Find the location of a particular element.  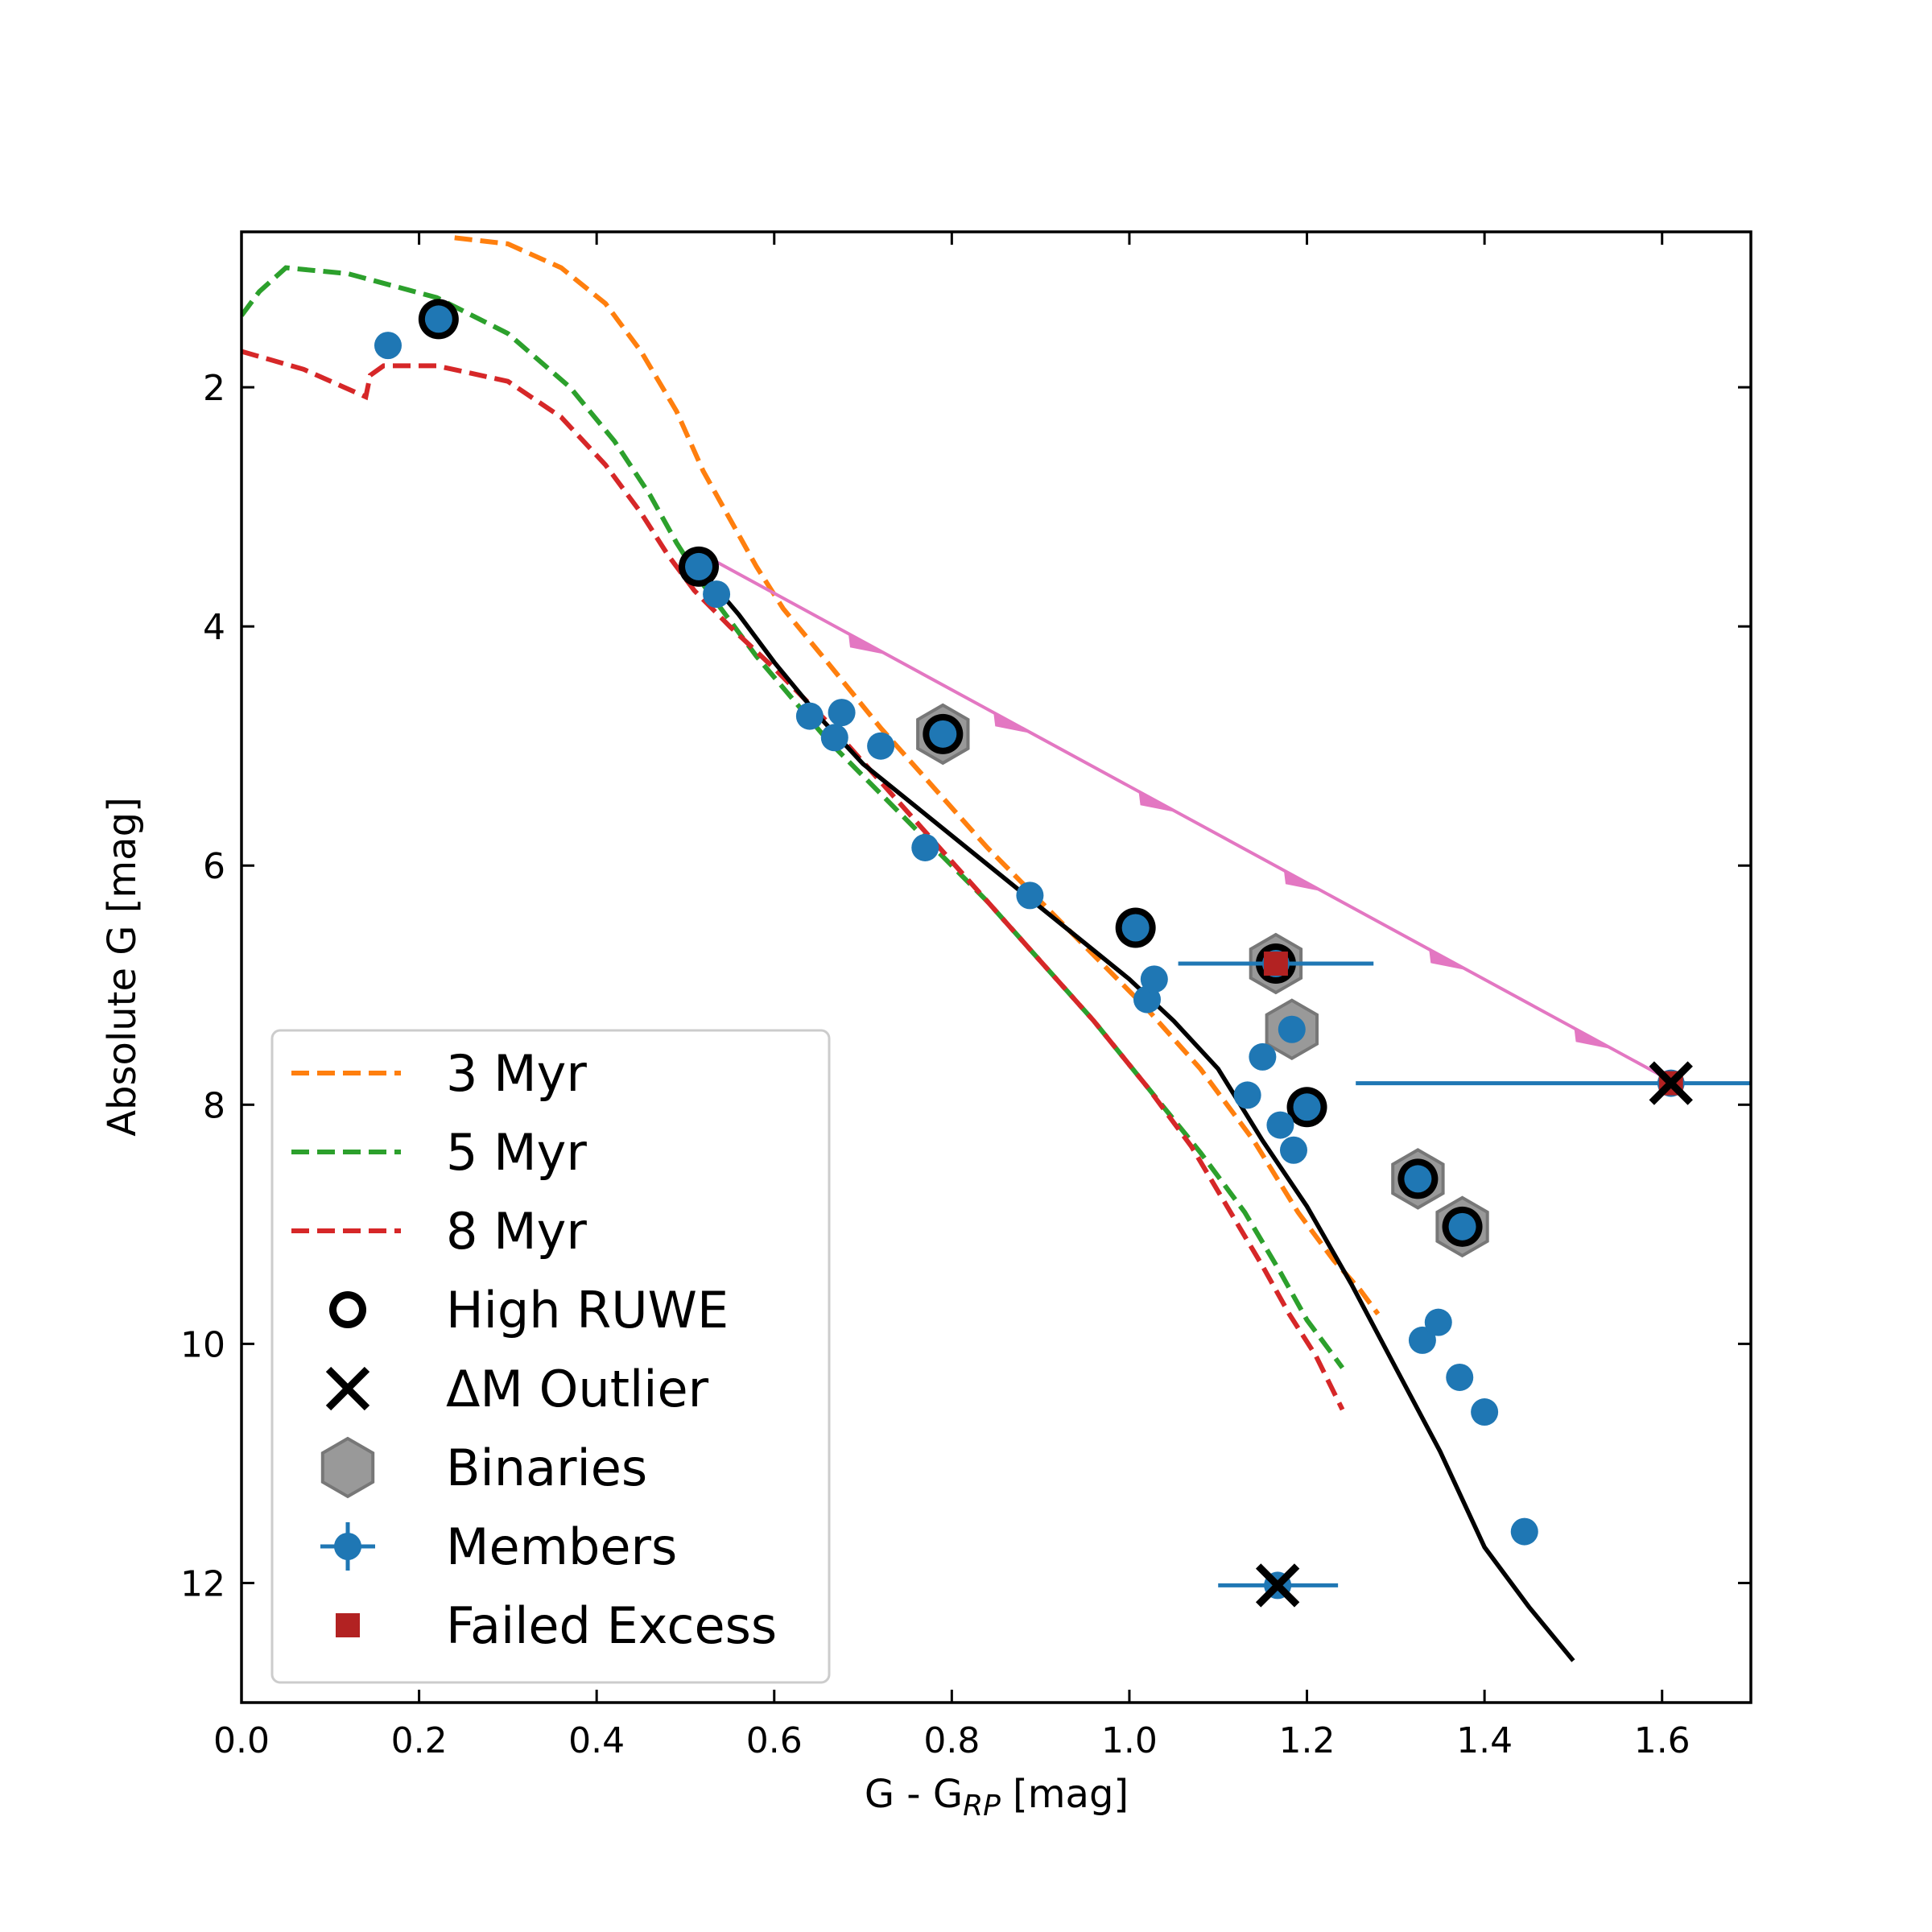

legend-ruwe-label: High RUWE is located at coordinates (587, 1310).